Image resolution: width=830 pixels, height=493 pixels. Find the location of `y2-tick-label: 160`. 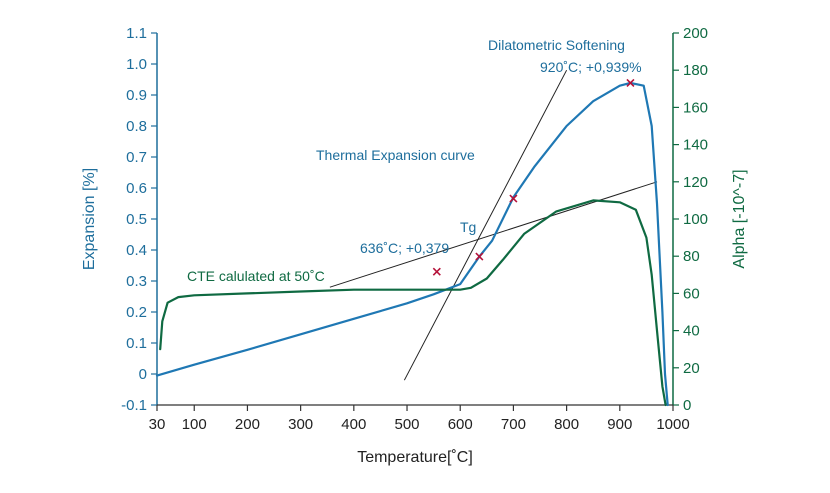

y2-tick-label: 160 is located at coordinates (695, 107).